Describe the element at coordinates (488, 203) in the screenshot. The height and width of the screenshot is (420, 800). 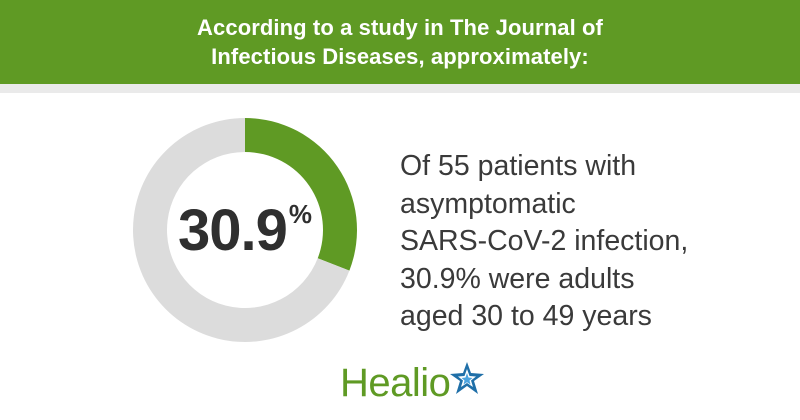
I see `description-line: asymptomatic` at that location.